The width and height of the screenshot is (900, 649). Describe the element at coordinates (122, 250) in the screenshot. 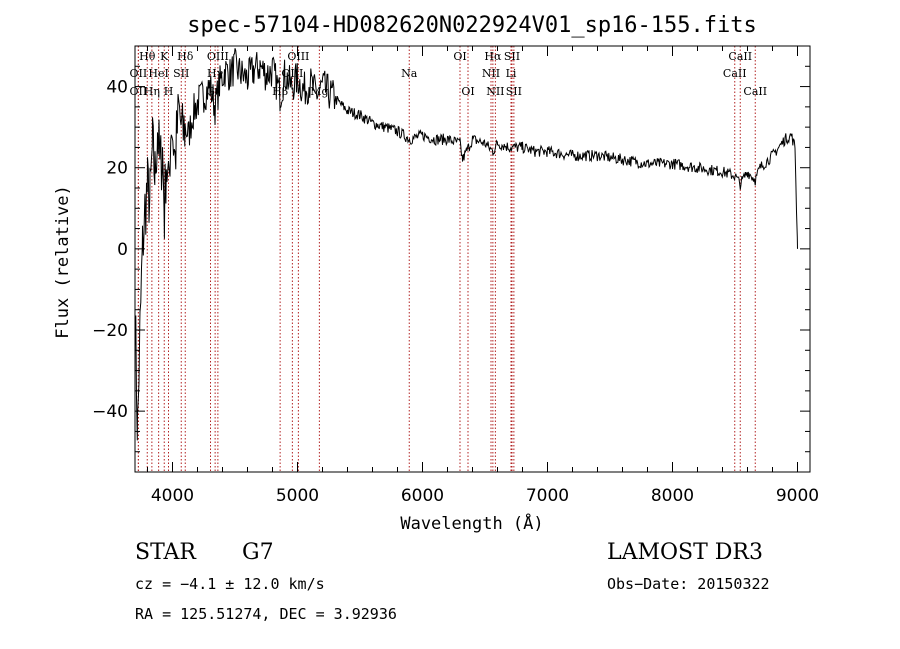

I see `y-tick-label: 0` at that location.